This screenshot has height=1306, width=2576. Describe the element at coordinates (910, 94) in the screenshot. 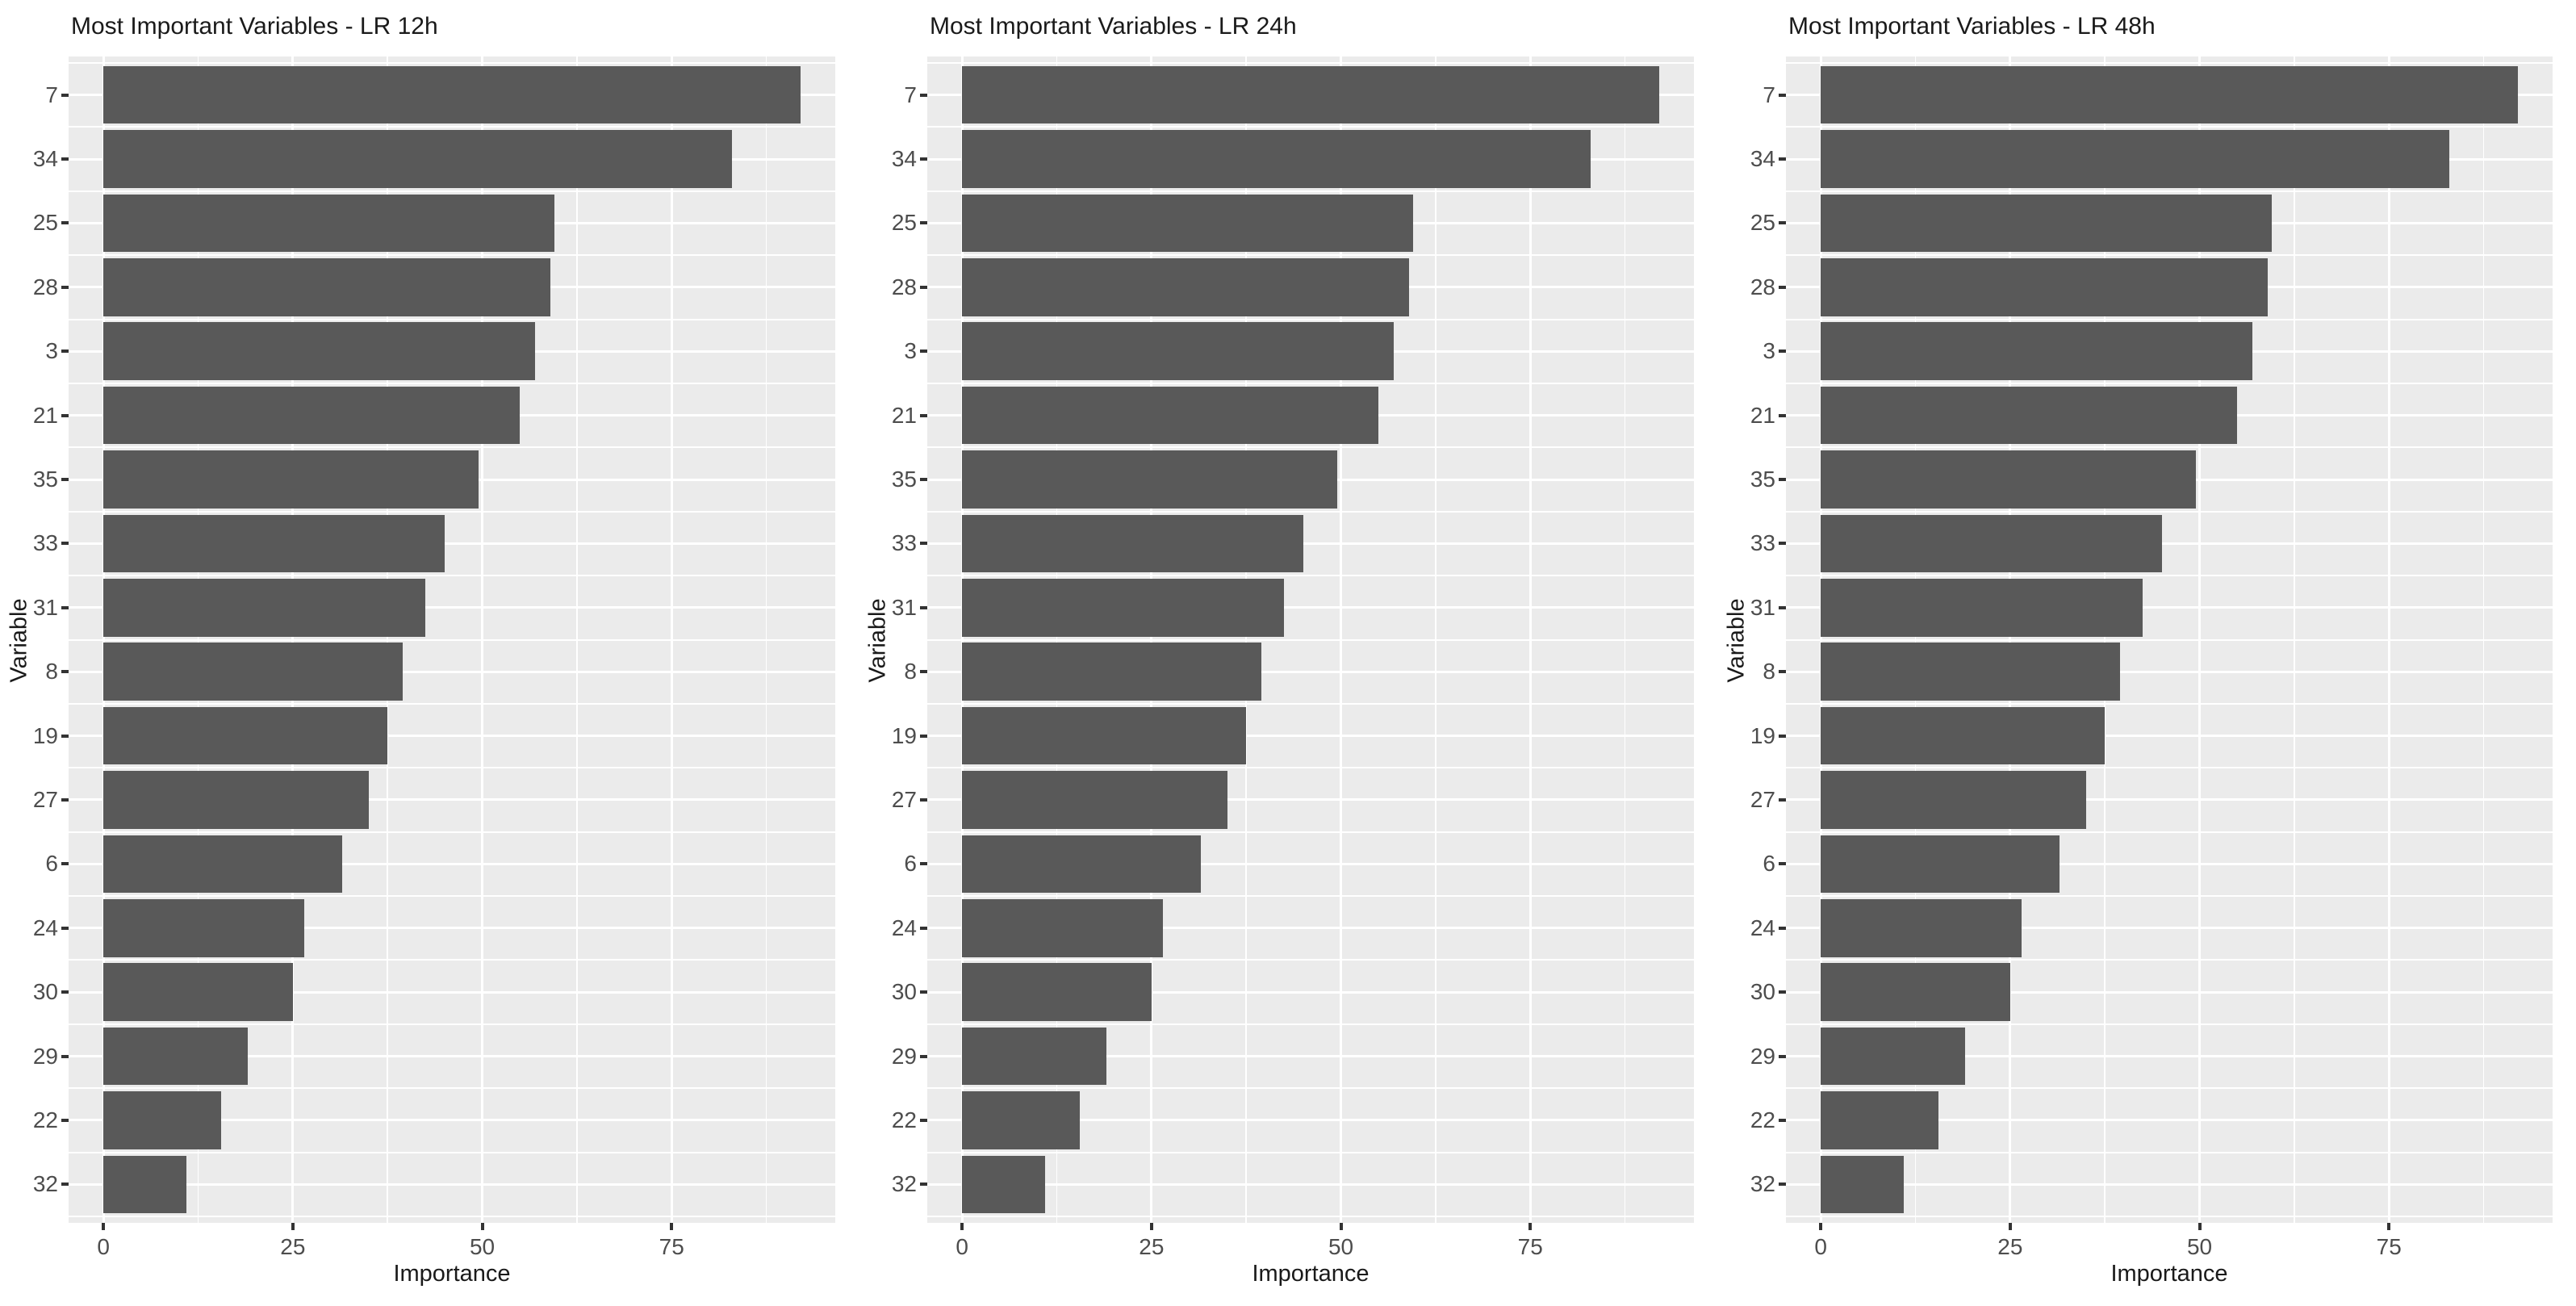

I see `y-tick-label: 7` at that location.